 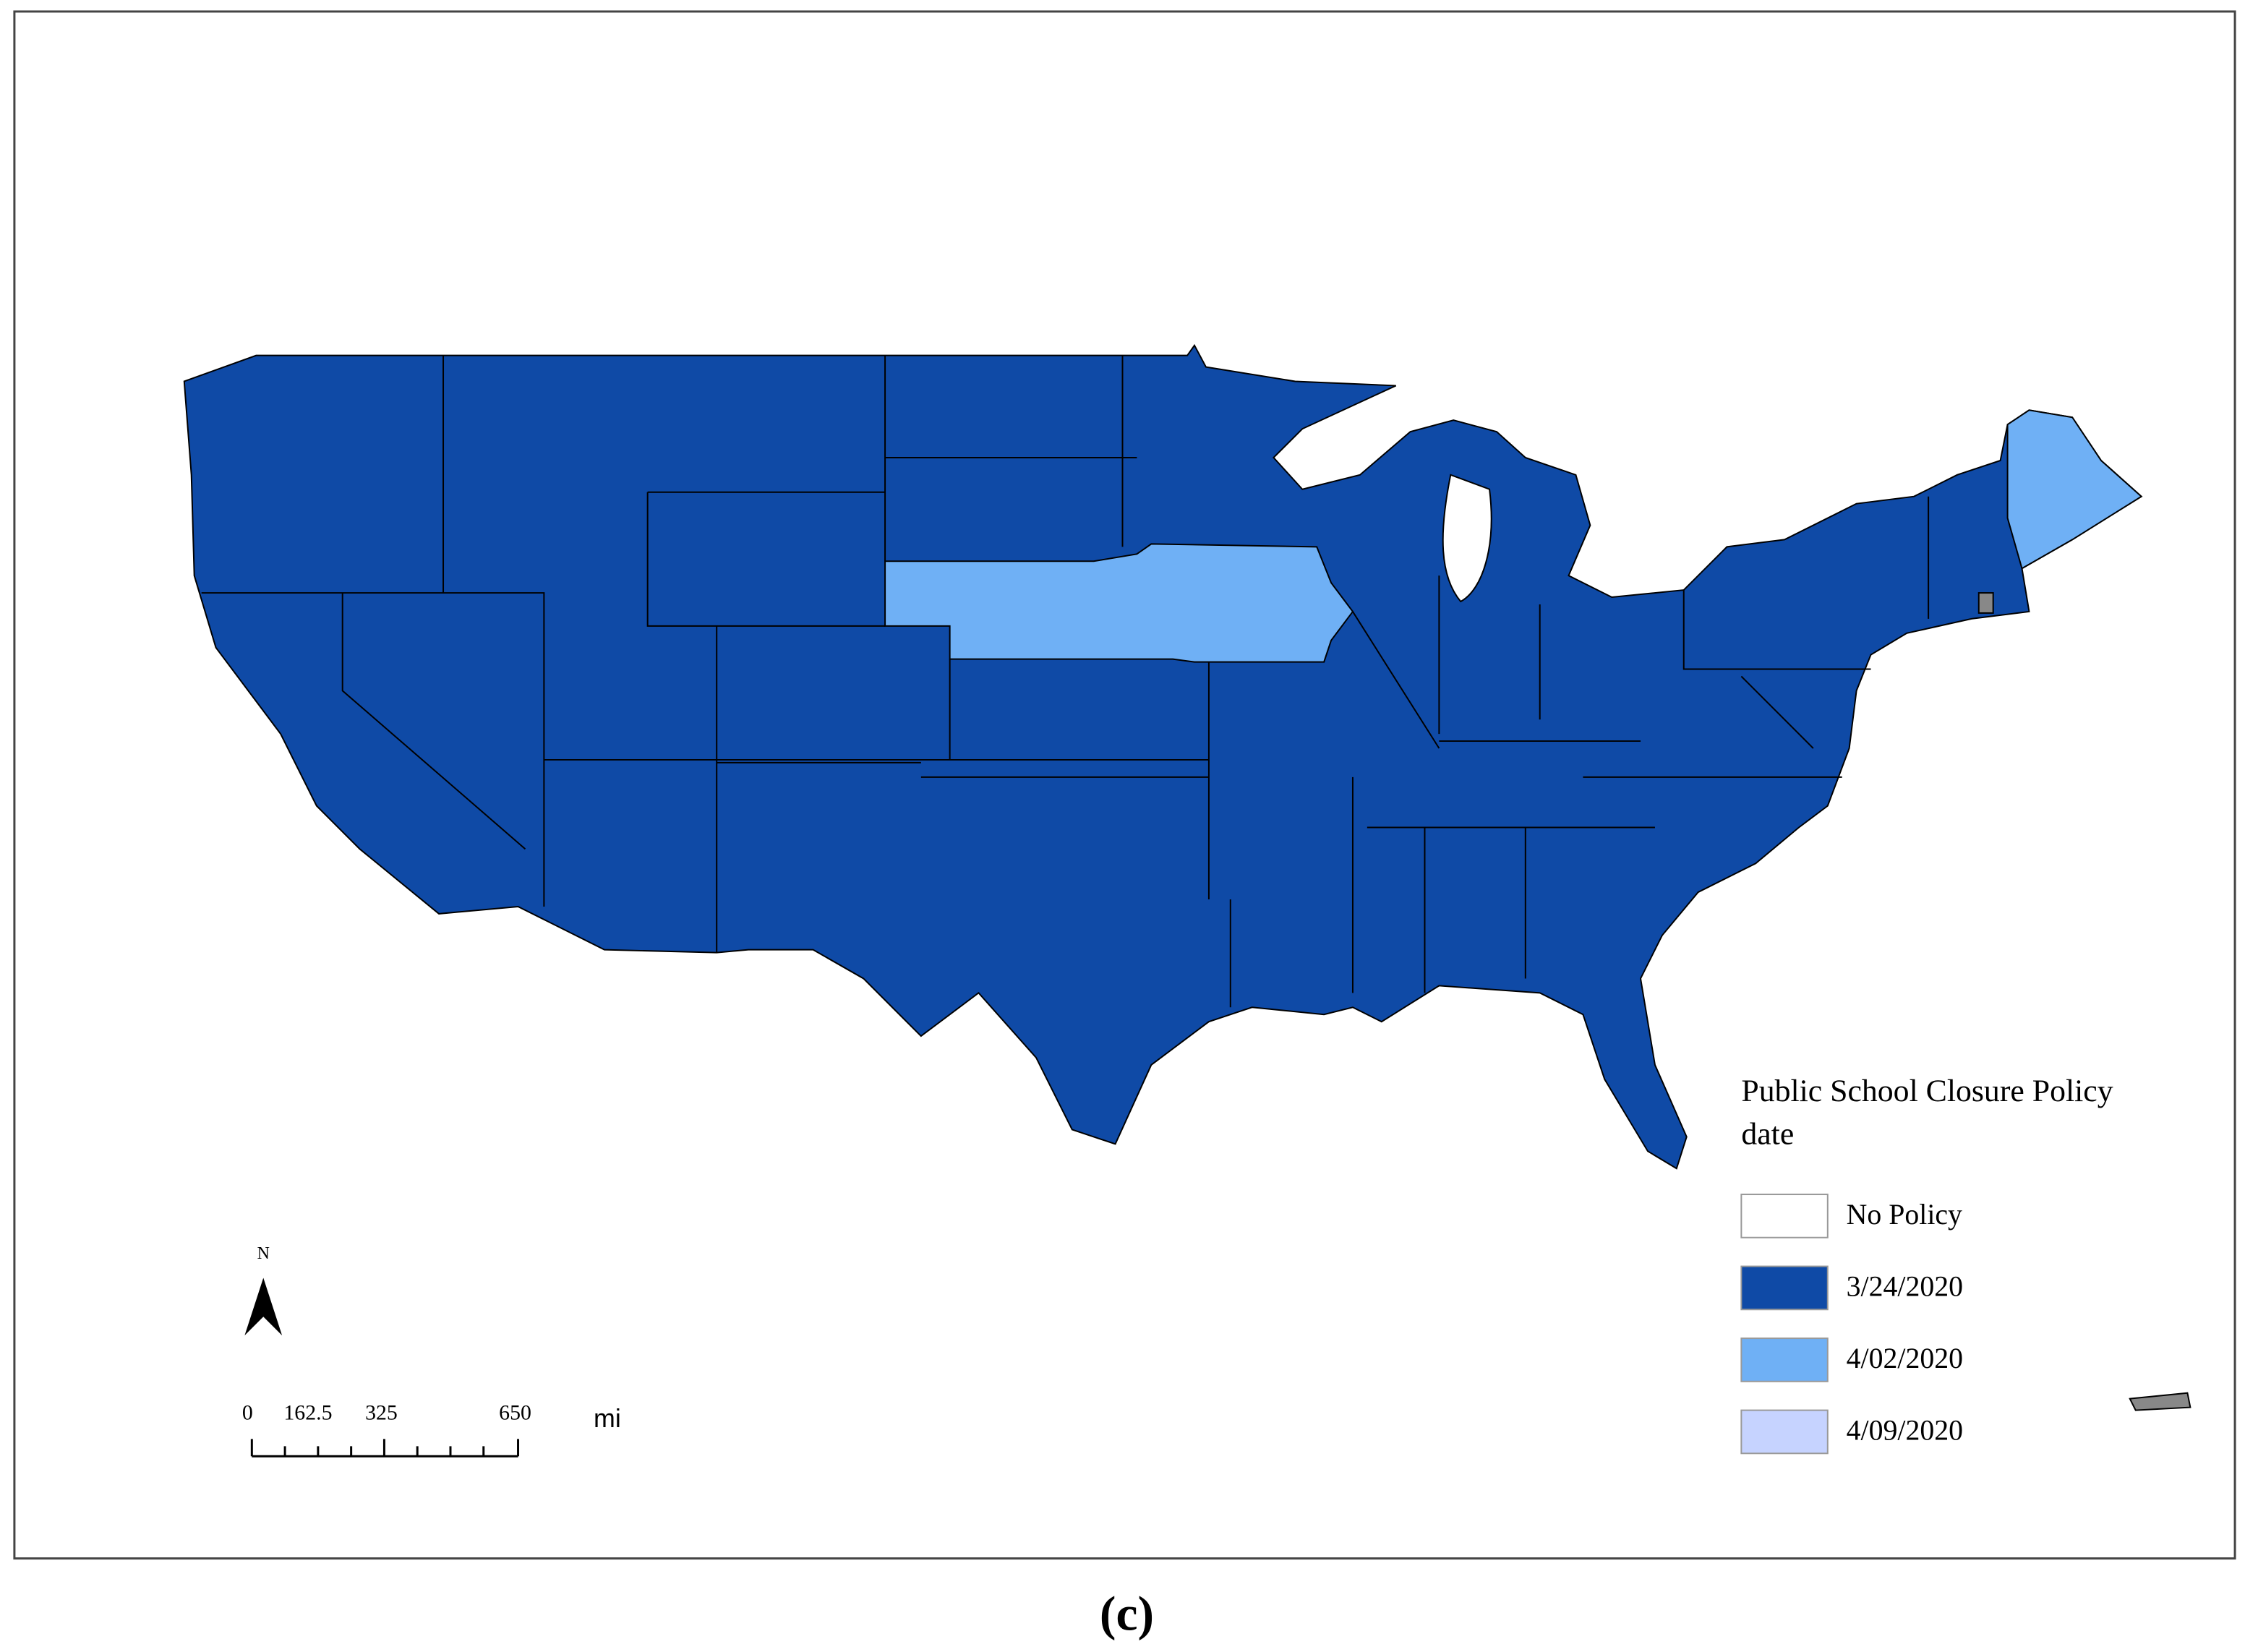 What do you see at coordinates (1927, 1091) in the screenshot?
I see `legend-title: Public School Closure Policy` at bounding box center [1927, 1091].